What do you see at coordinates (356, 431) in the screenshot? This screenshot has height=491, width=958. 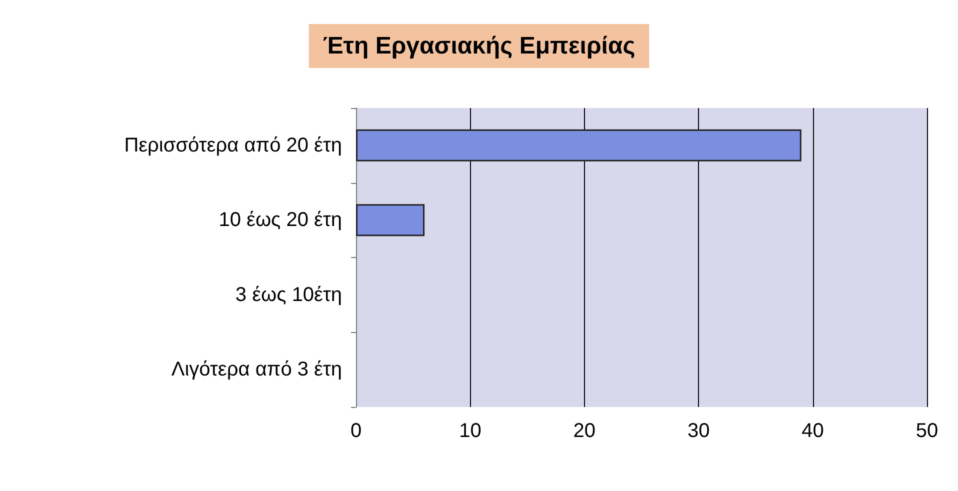 I see `x-tick-label: 0` at bounding box center [356, 431].